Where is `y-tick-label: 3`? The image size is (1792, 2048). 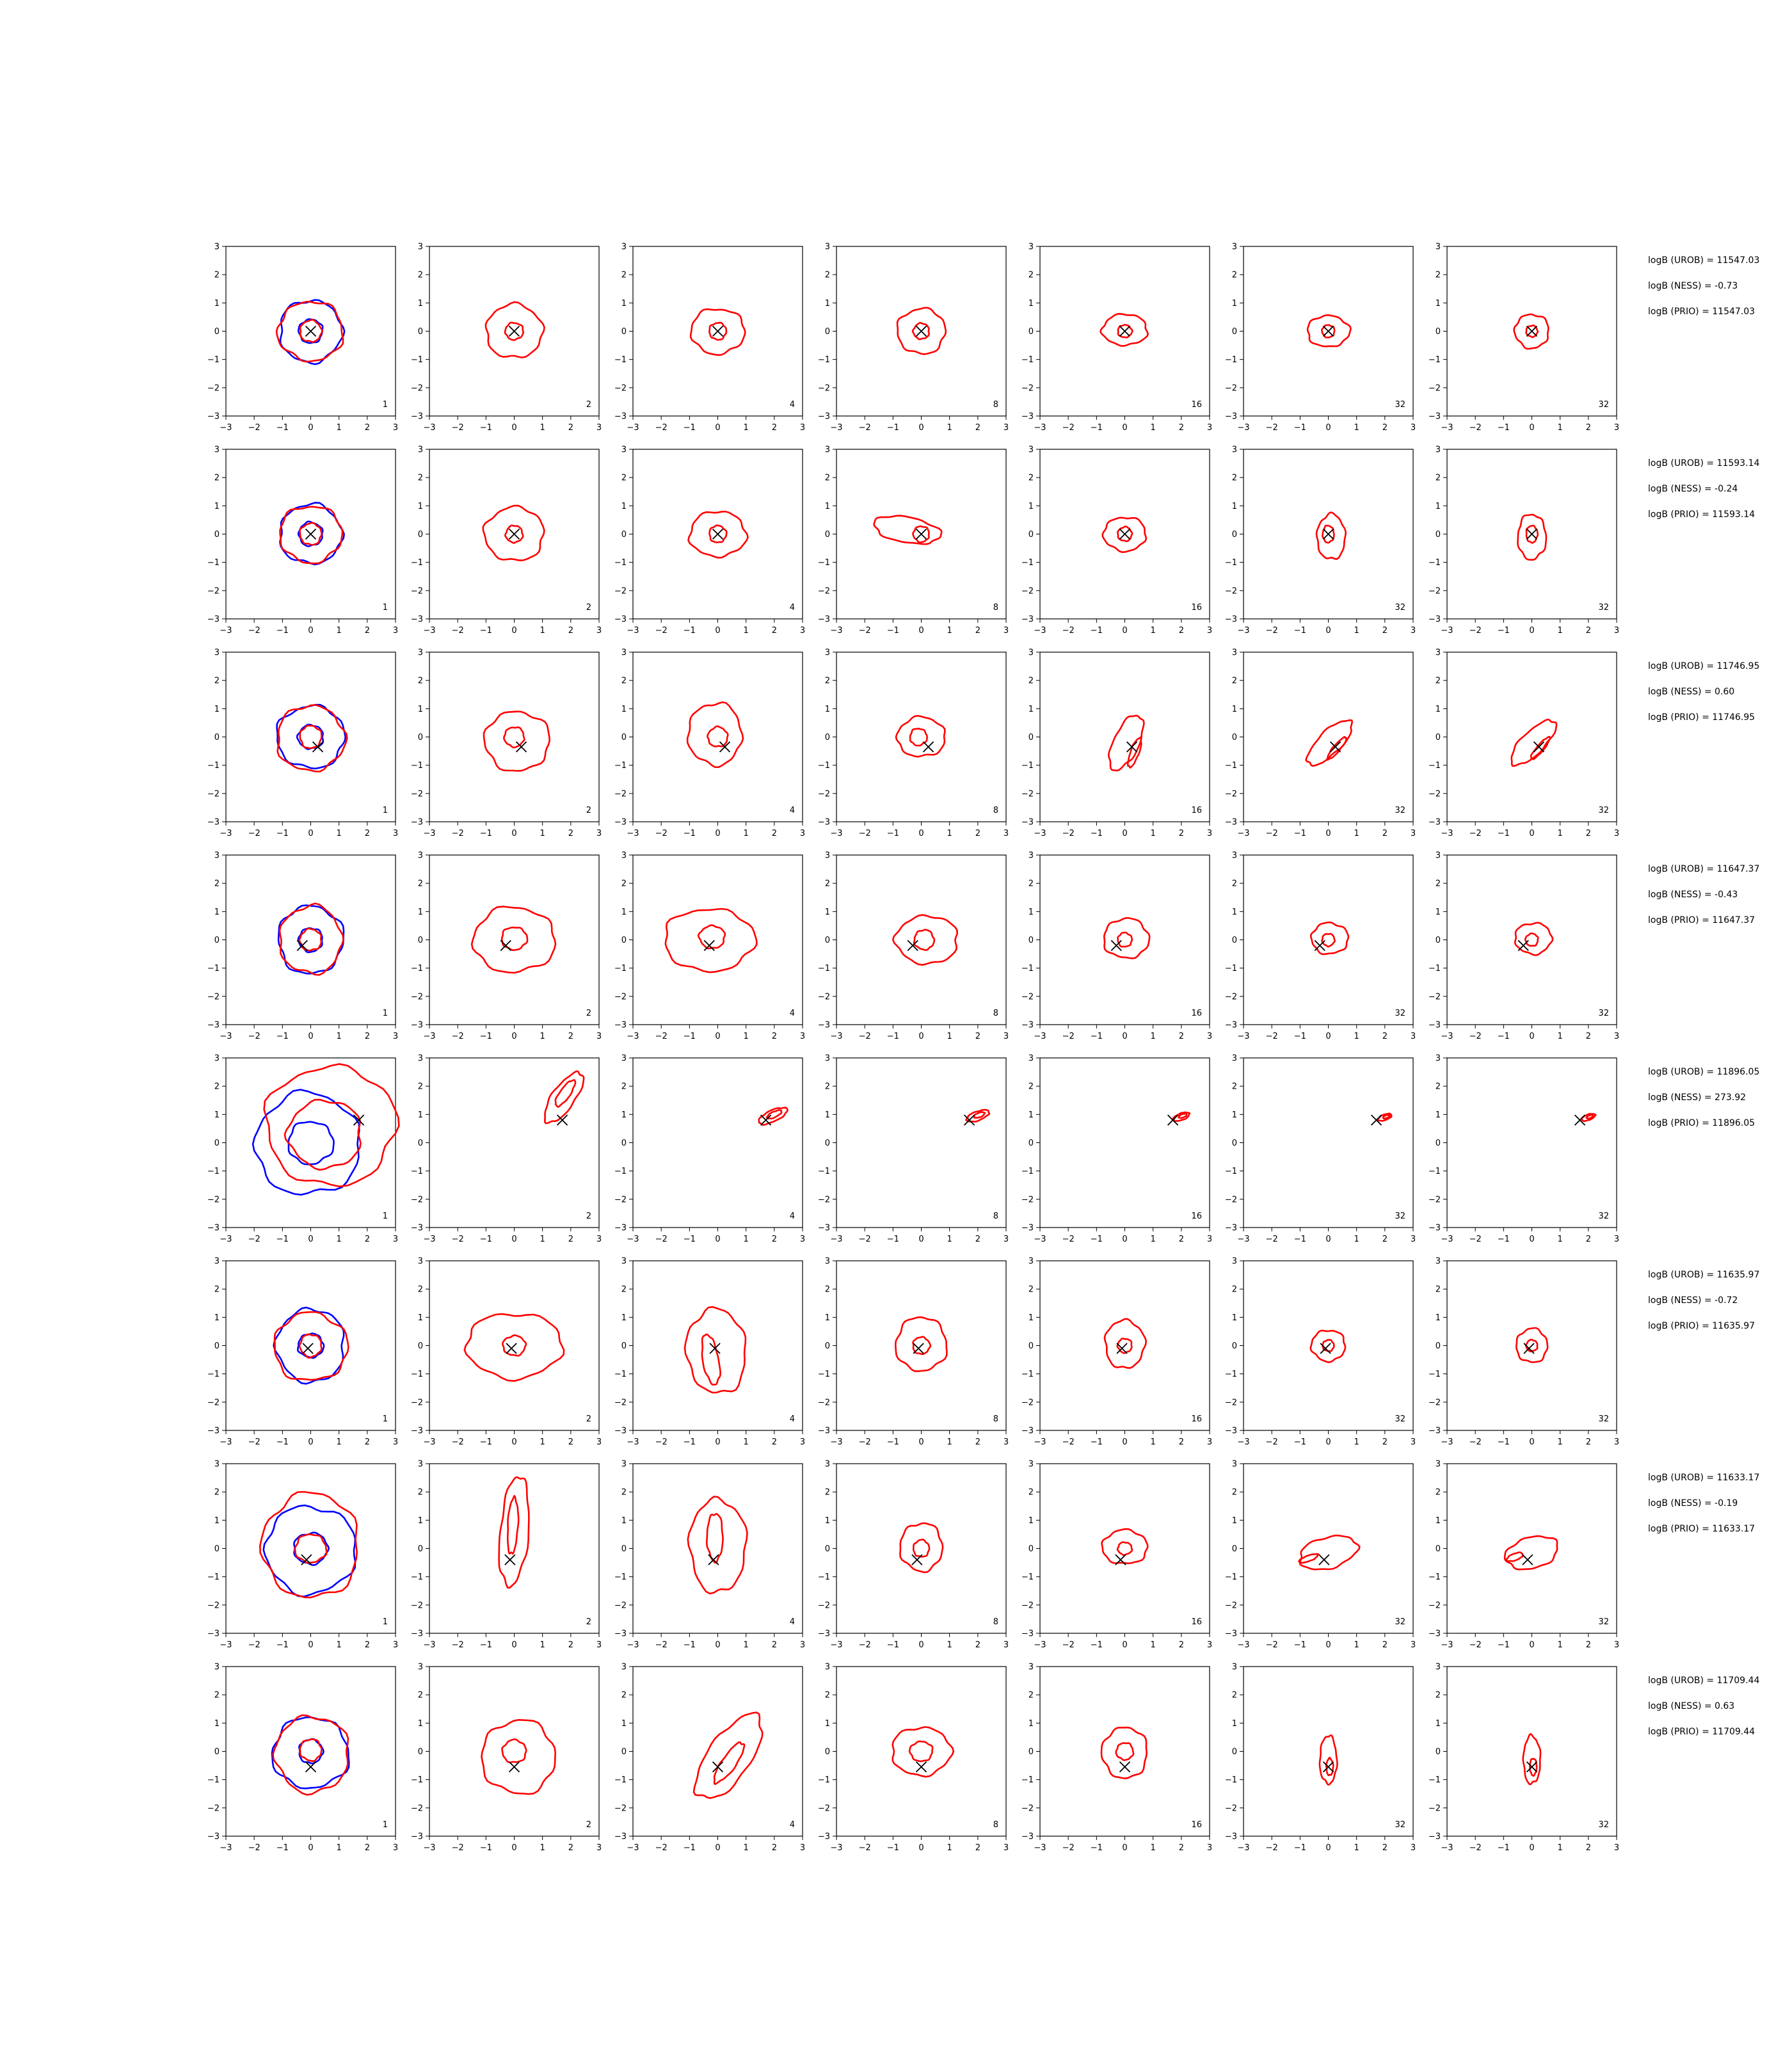
y-tick-label: 3 is located at coordinates (420, 1464).